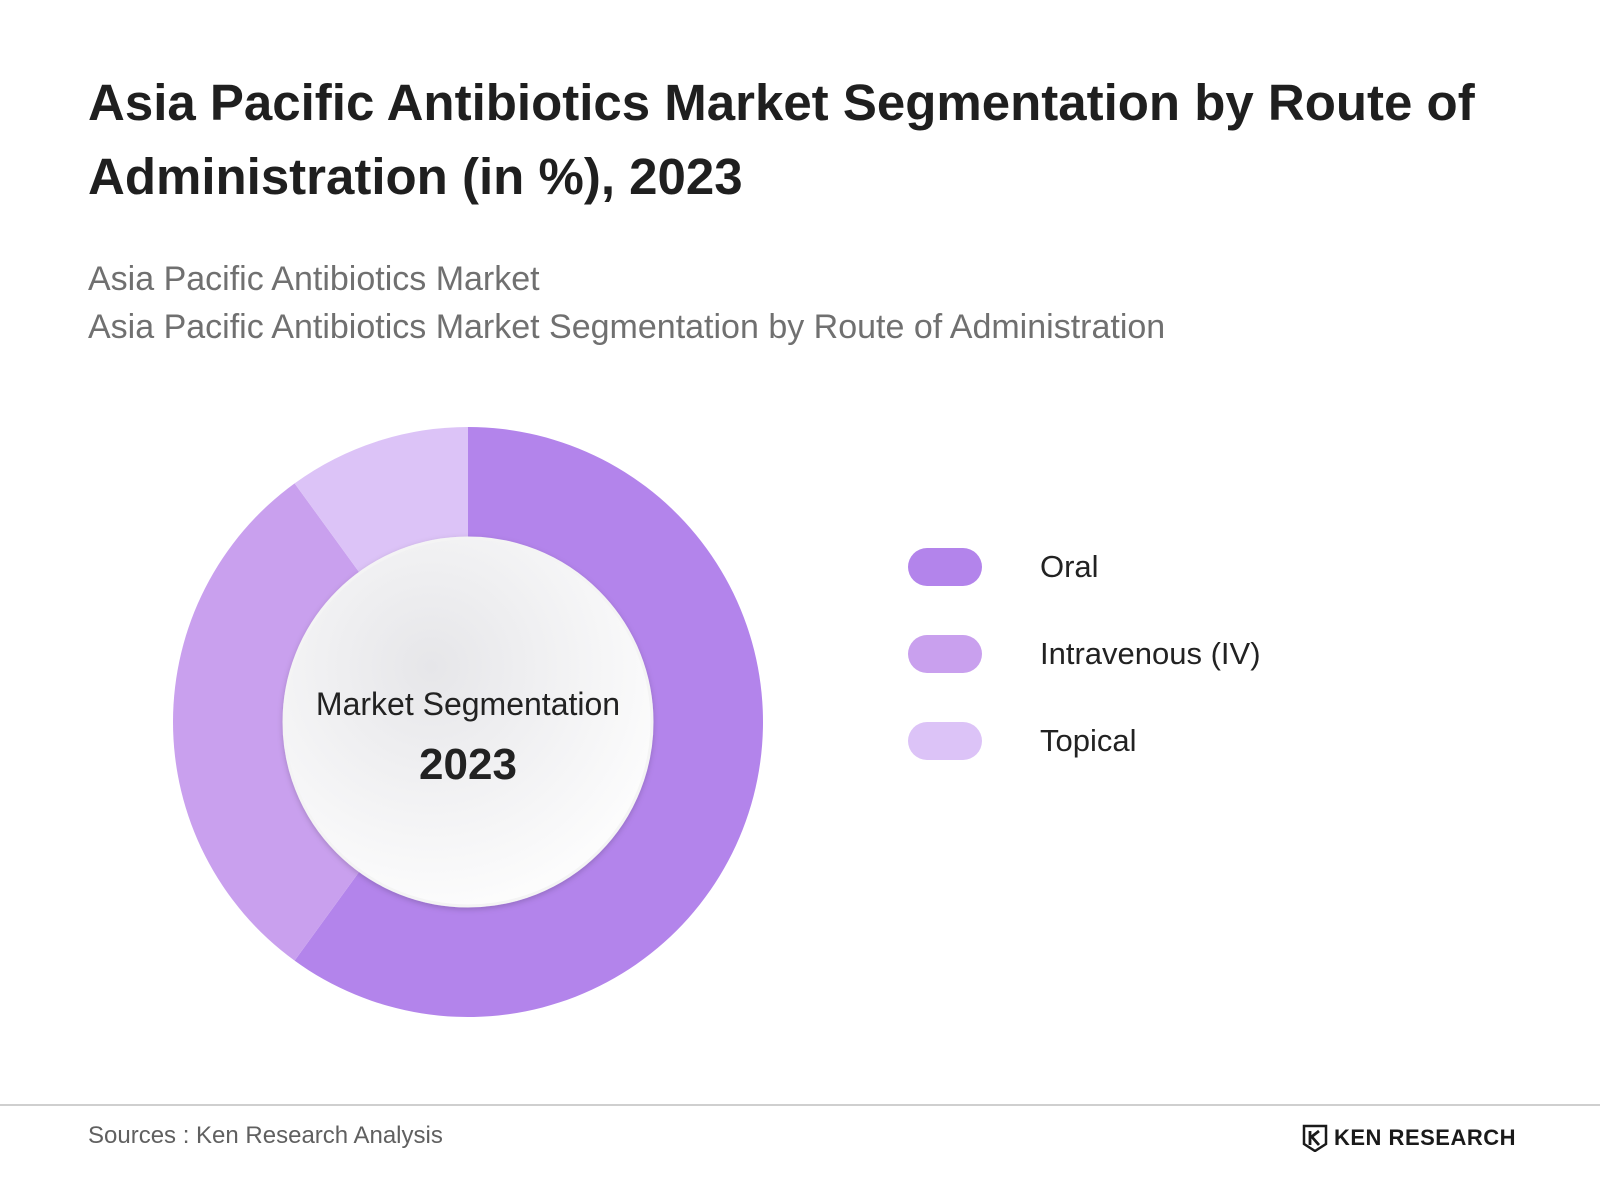 The width and height of the screenshot is (1600, 1200). I want to click on donut-center, so click(468, 722).